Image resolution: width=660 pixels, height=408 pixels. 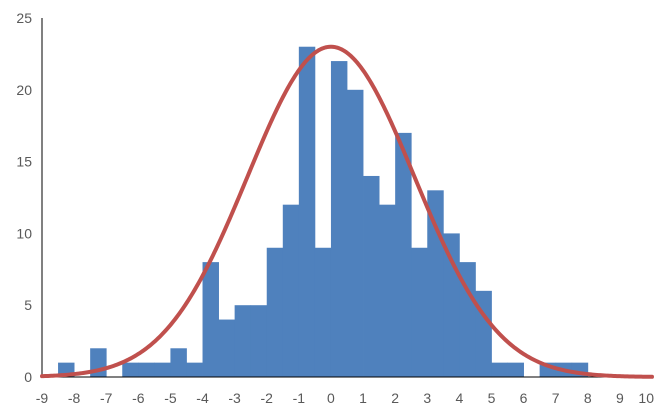 What do you see at coordinates (588, 398) in the screenshot?
I see `x-tick-label: 8` at bounding box center [588, 398].